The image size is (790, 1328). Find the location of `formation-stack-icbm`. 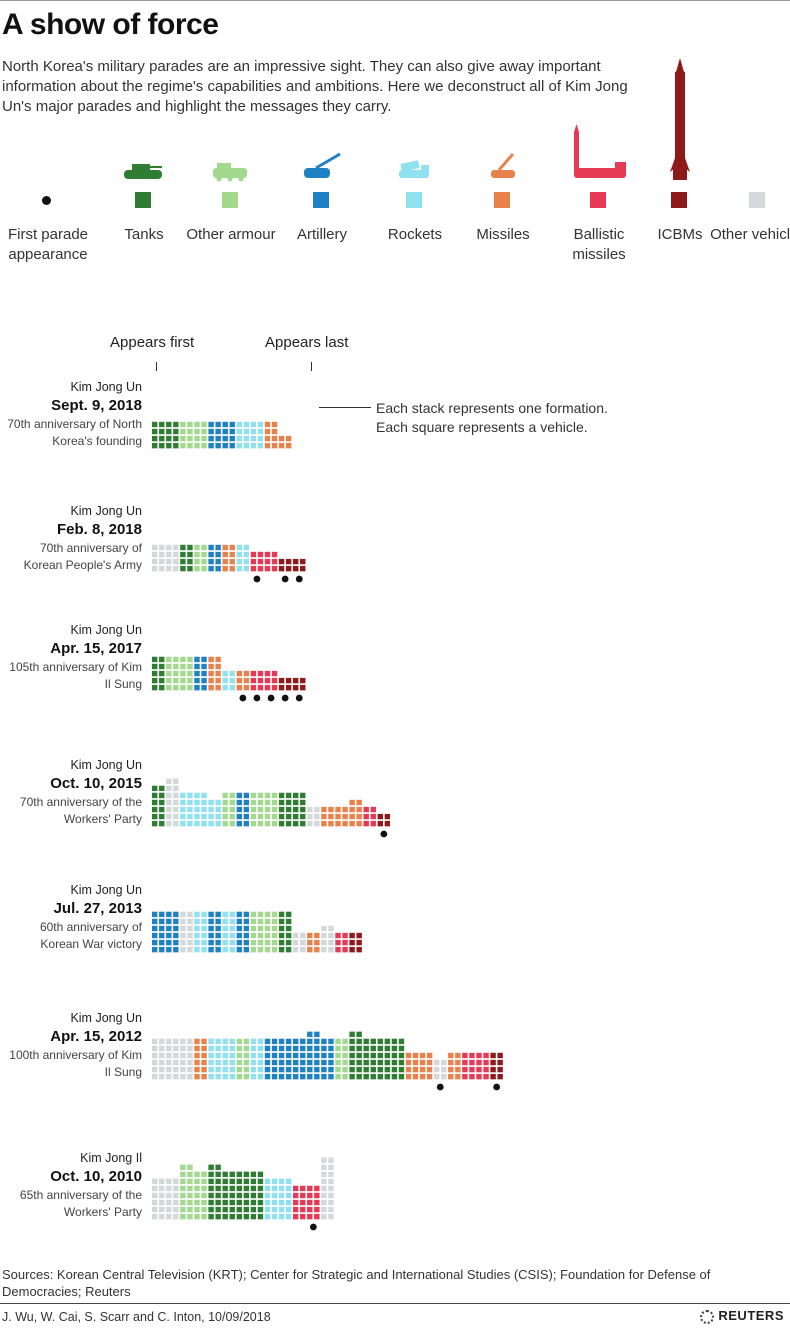

formation-stack-icbm is located at coordinates (384, 825).